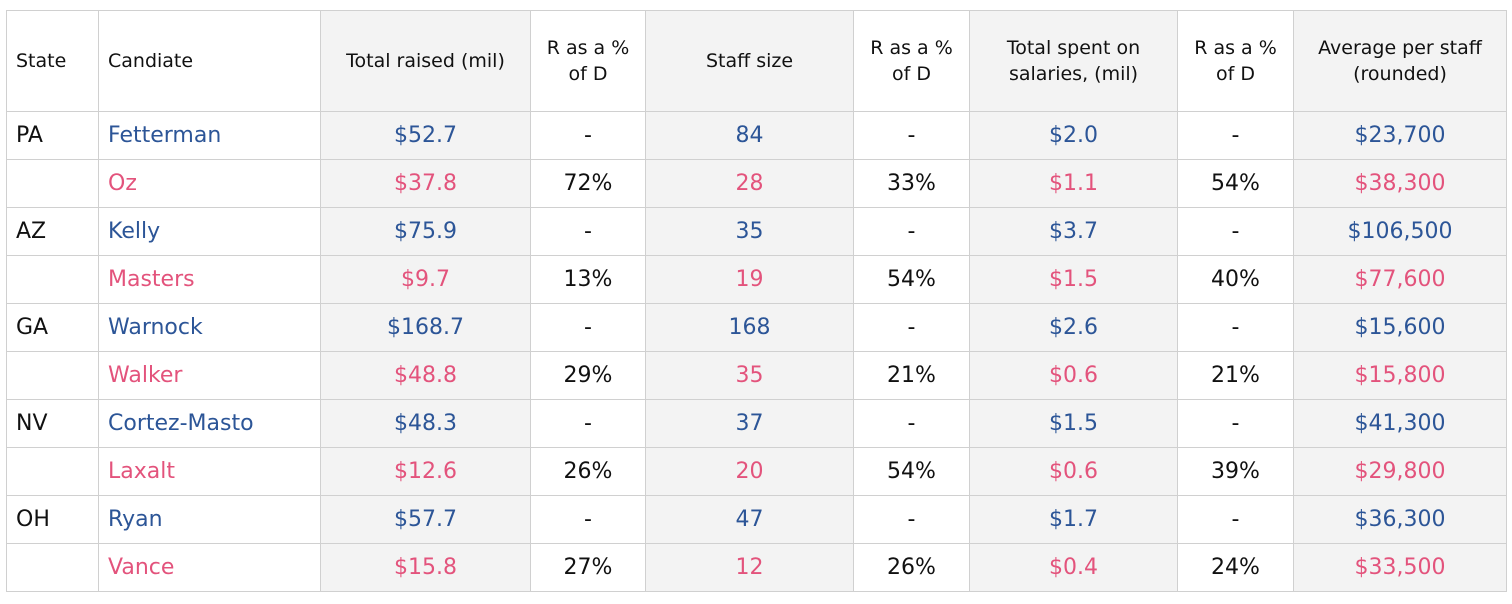  Describe the element at coordinates (52, 231) in the screenshot. I see `state-cell: AZ` at that location.